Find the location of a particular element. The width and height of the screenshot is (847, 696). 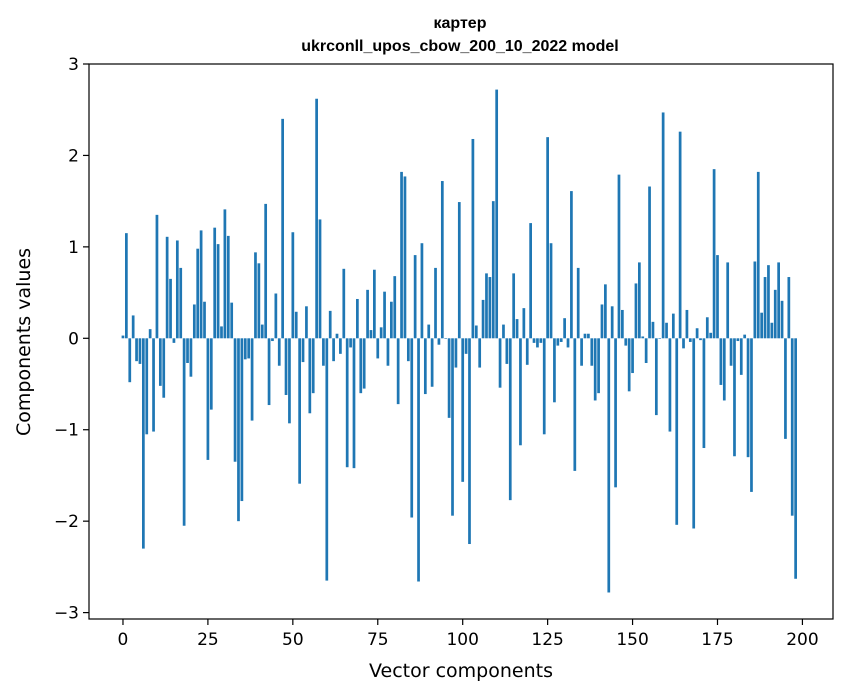

y-tick-label: 2 is located at coordinates (73, 156).